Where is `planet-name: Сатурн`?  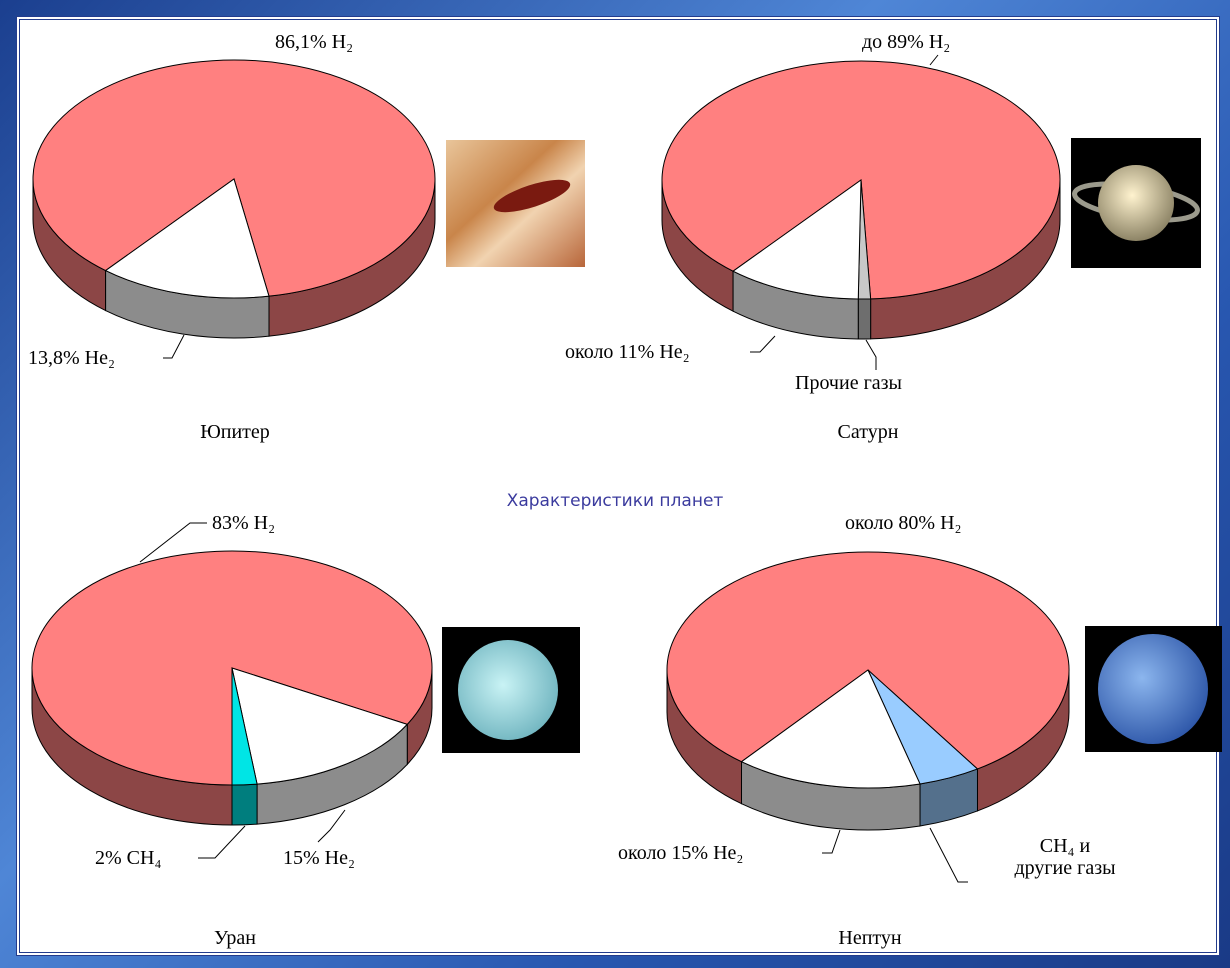
planet-name: Сатурн is located at coordinates (868, 432).